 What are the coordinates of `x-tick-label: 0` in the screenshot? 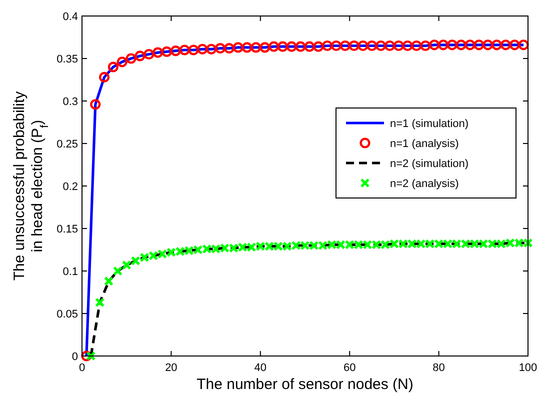 It's located at (82, 368).